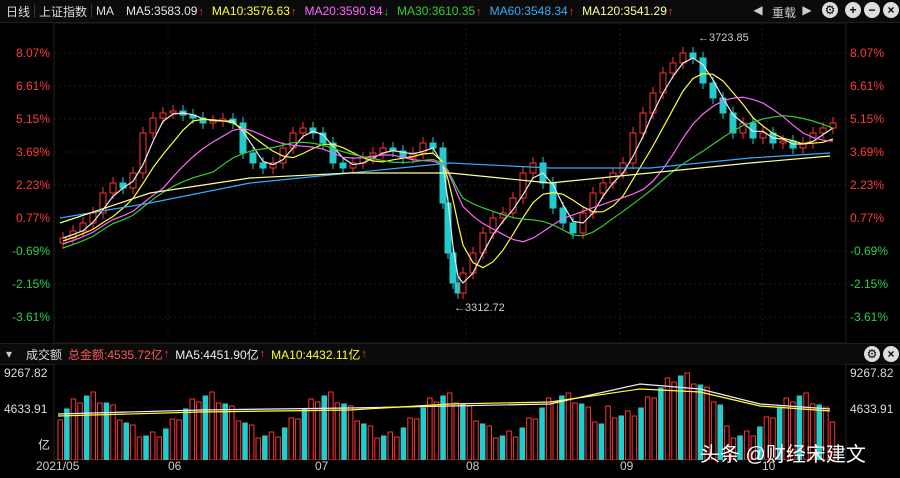 This screenshot has height=478, width=900. I want to click on vol-ma5: MA5:4451.90亿, so click(217, 354).